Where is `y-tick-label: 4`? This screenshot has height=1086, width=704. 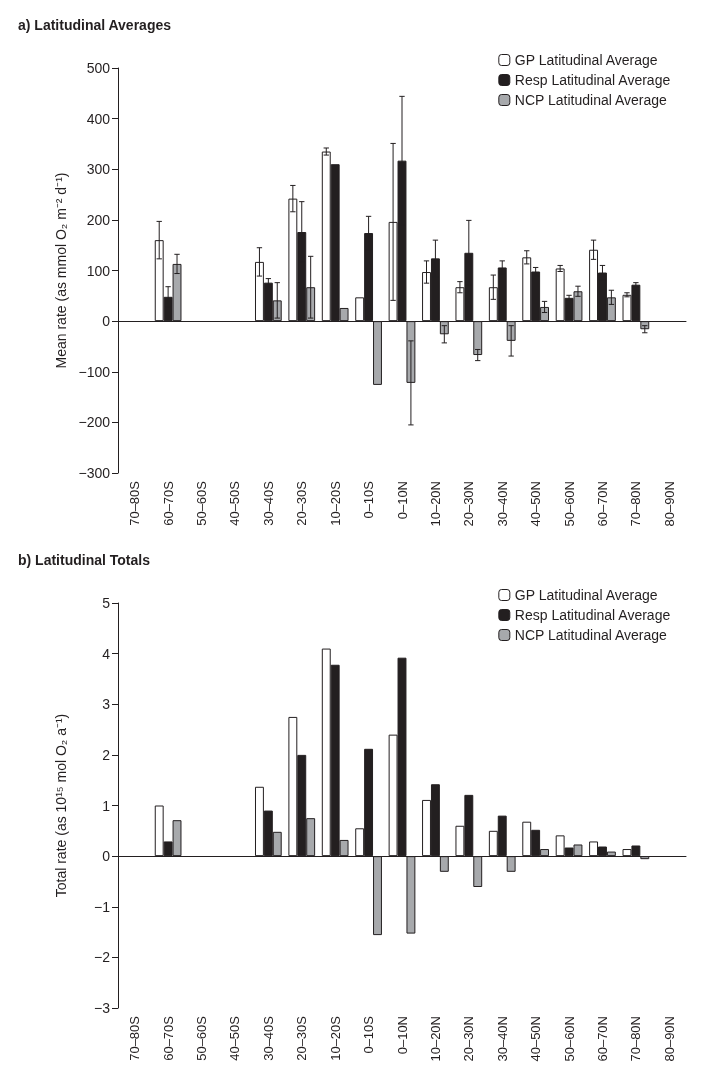 y-tick-label: 4 is located at coordinates (106, 653).